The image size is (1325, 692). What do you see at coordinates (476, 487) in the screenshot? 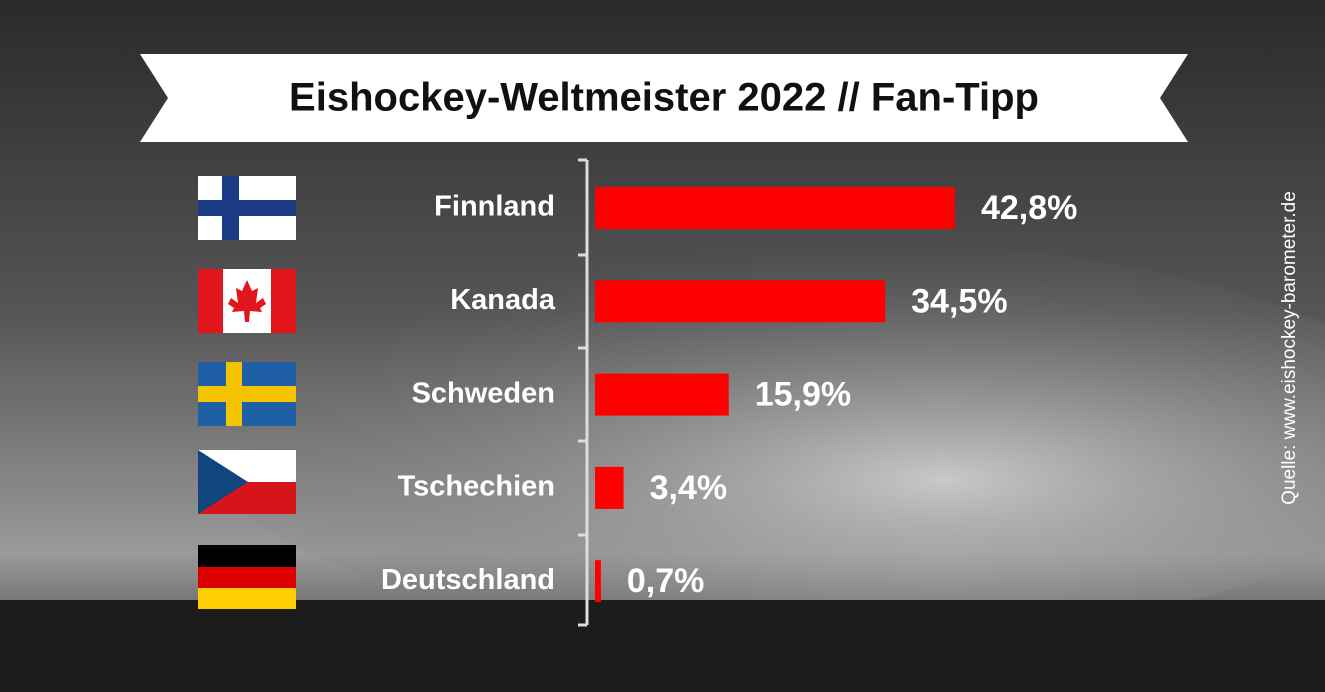
I see `category-label: Tschechien` at bounding box center [476, 487].